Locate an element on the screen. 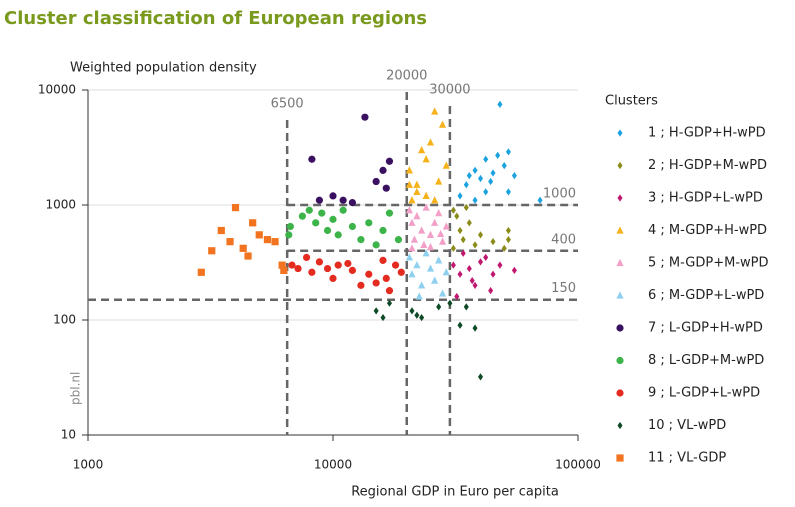 The height and width of the screenshot is (507, 795). legend-label: 6 ; M-GDP+L-wPD is located at coordinates (706, 295).